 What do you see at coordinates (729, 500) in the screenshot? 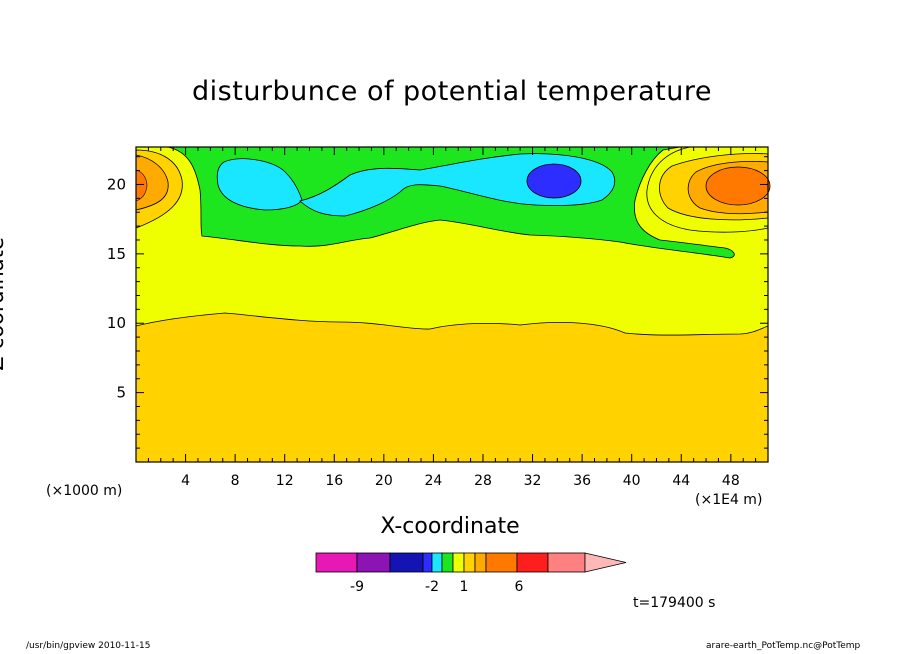
I see `x-unit-right: (×1E4 m)` at bounding box center [729, 500].